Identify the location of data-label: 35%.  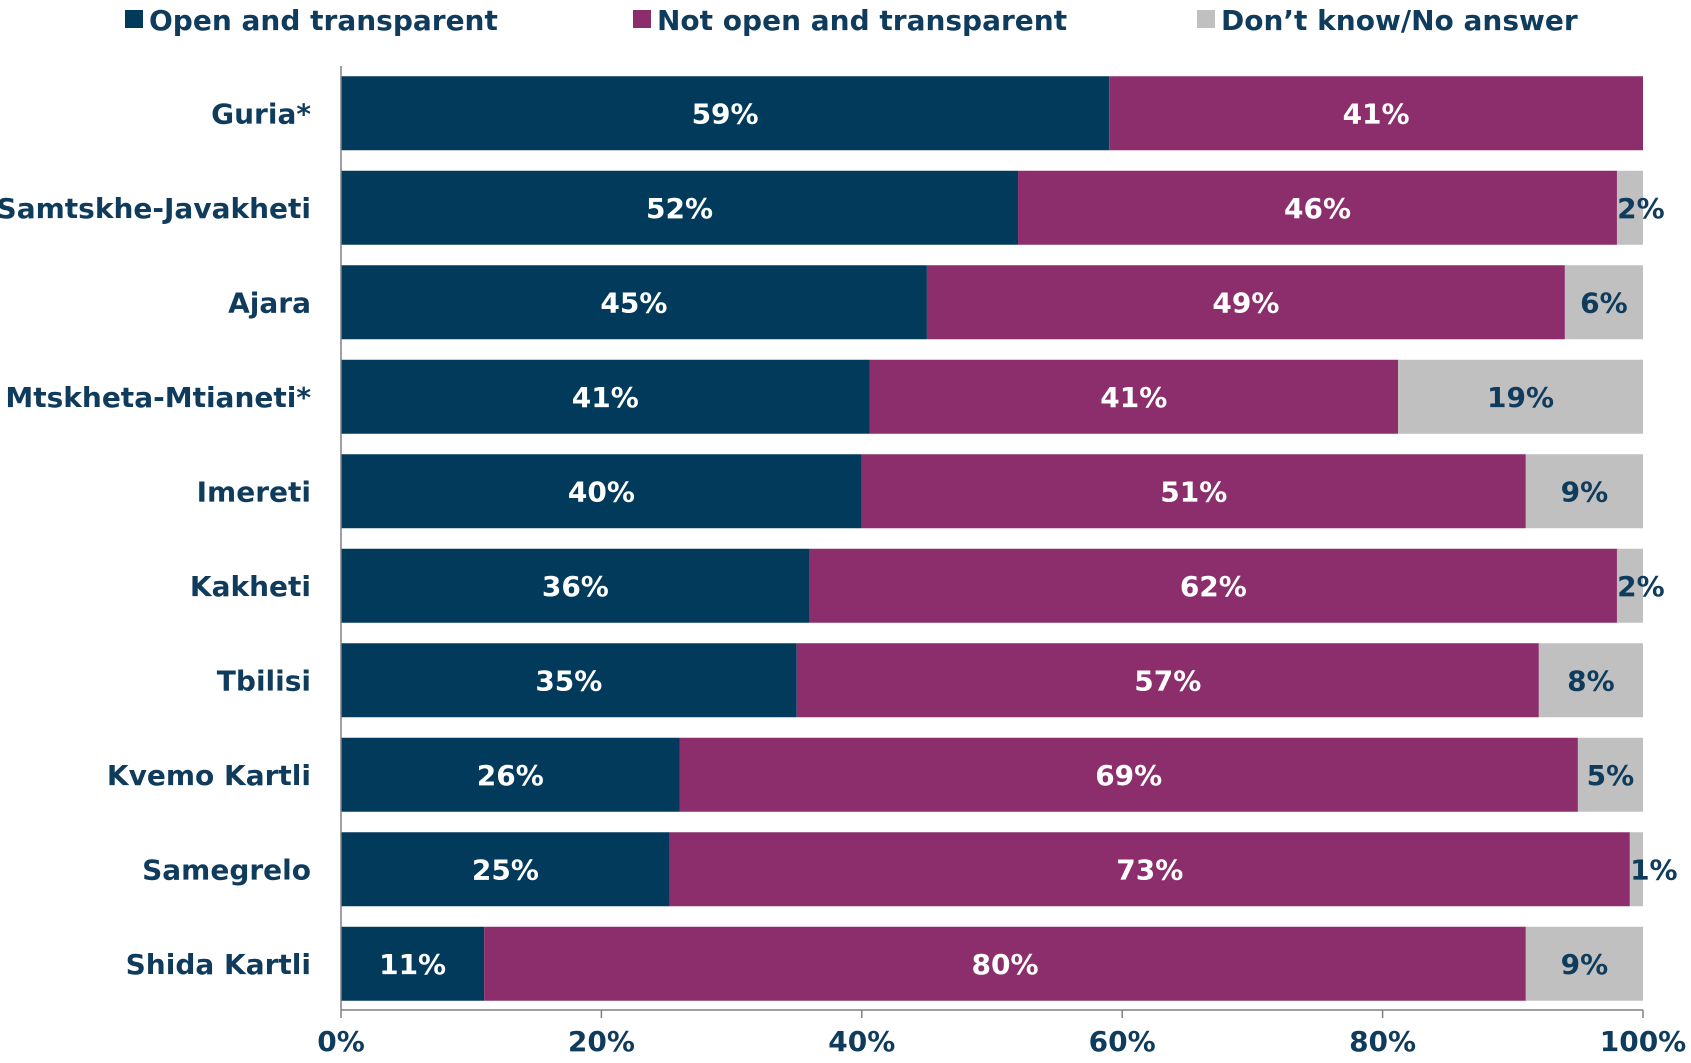
(568, 680).